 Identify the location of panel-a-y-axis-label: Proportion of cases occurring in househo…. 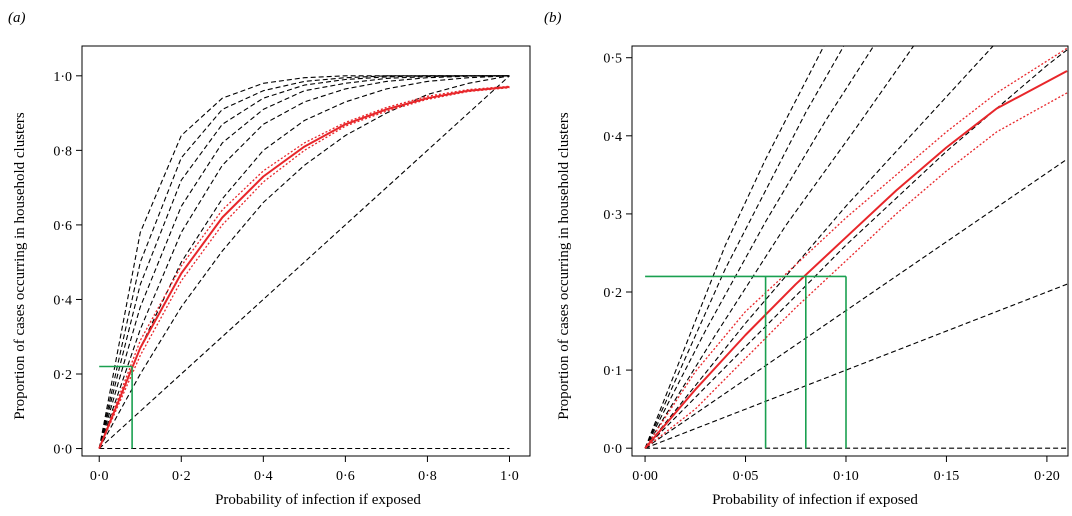
(20, 266).